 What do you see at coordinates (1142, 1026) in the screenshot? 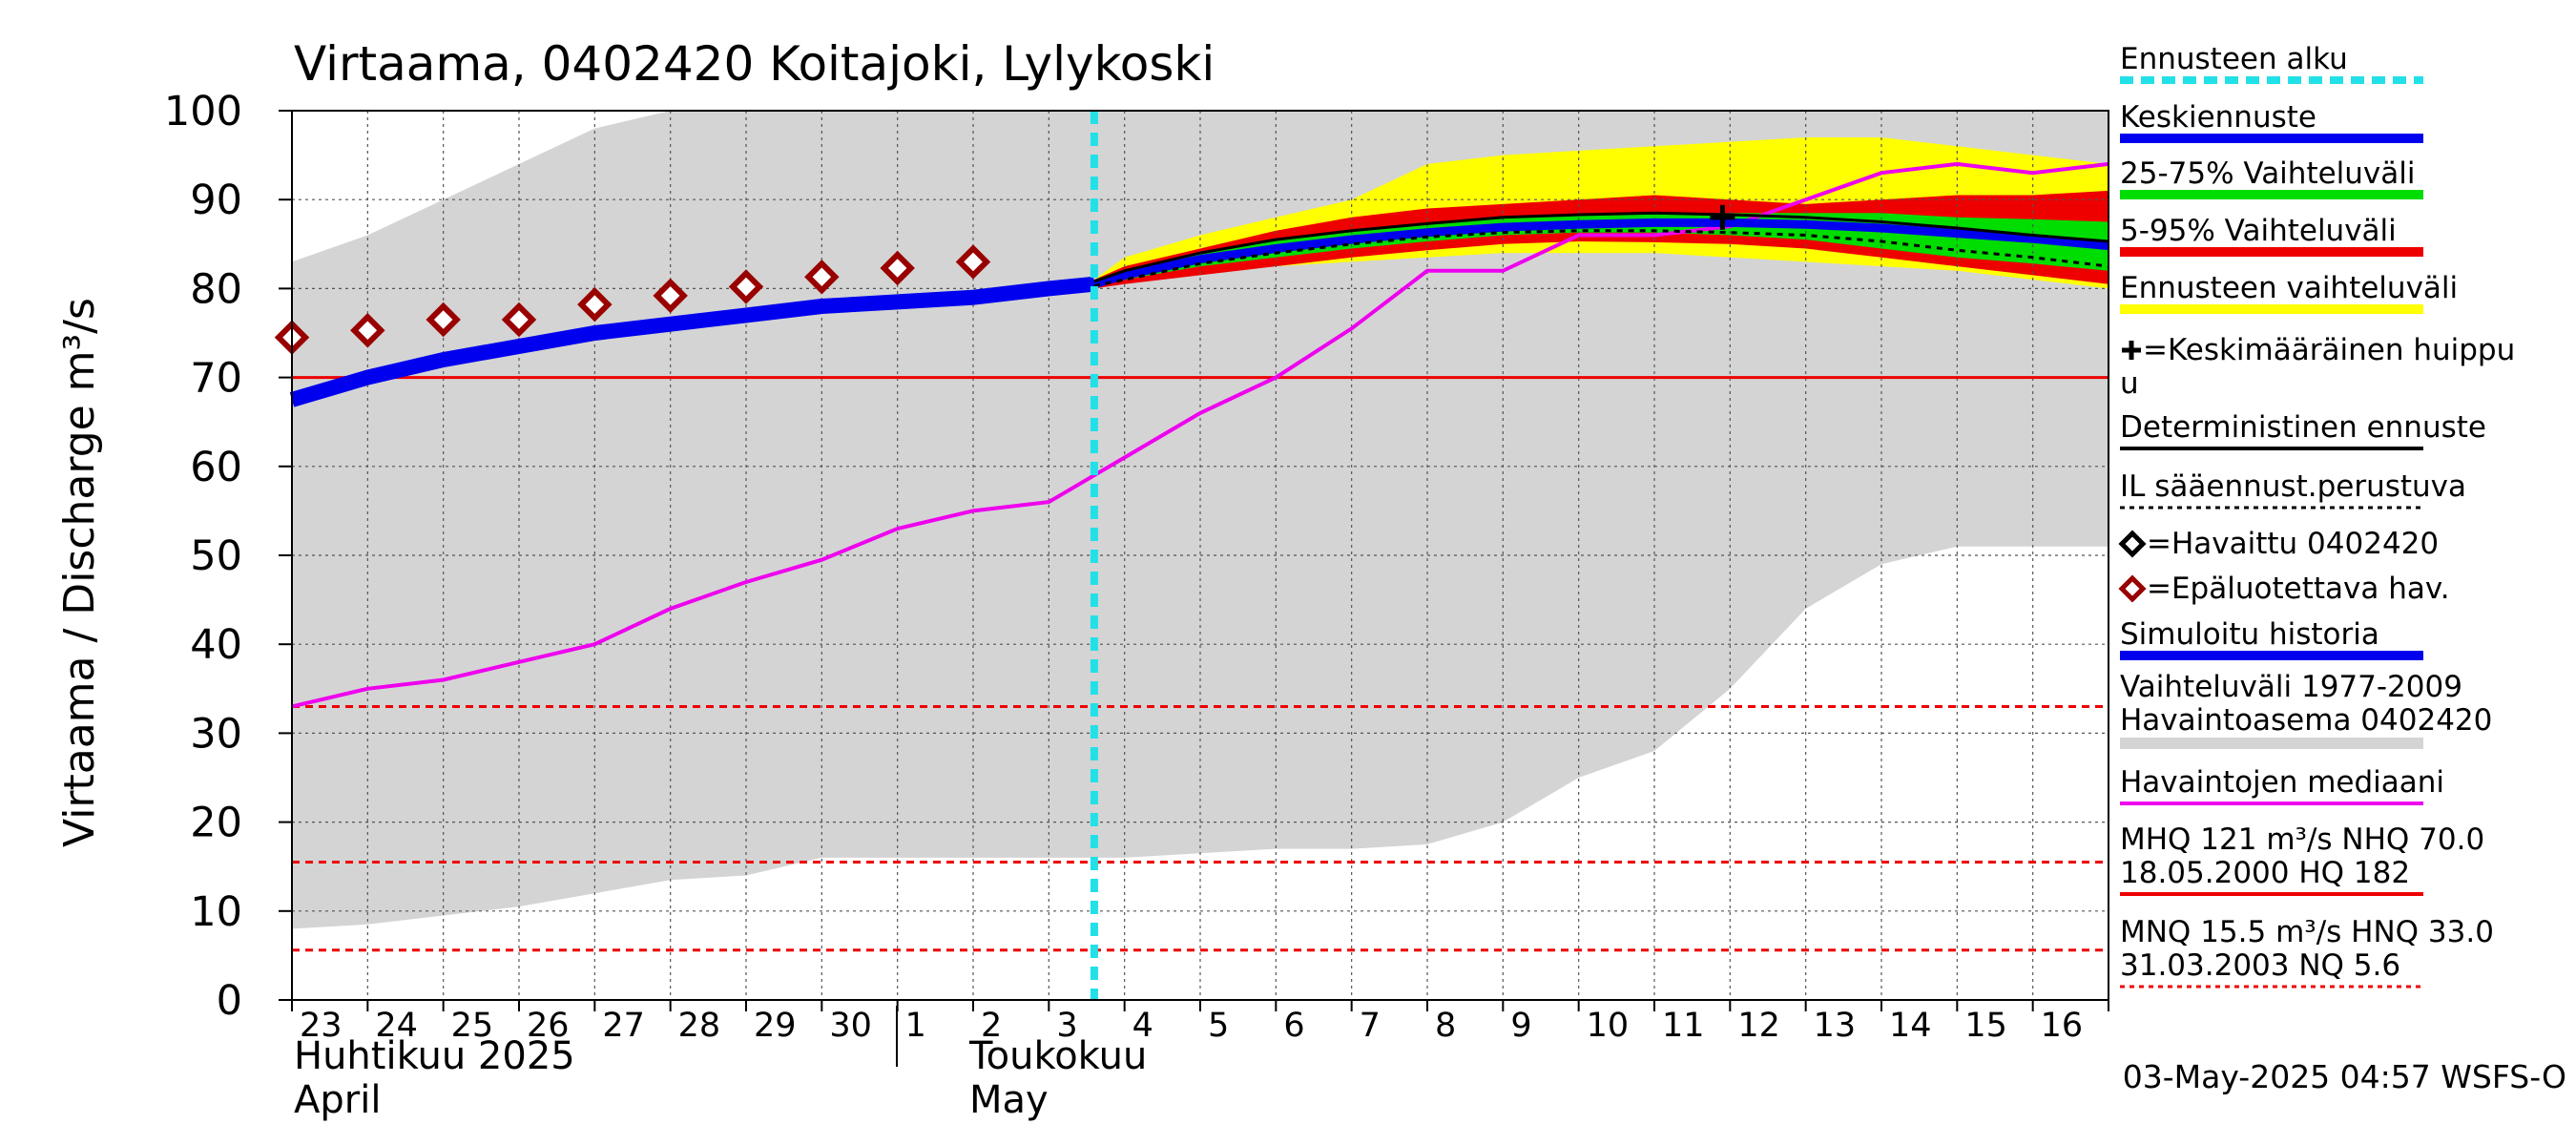
I see `x-tick-label: 4` at bounding box center [1142, 1026].